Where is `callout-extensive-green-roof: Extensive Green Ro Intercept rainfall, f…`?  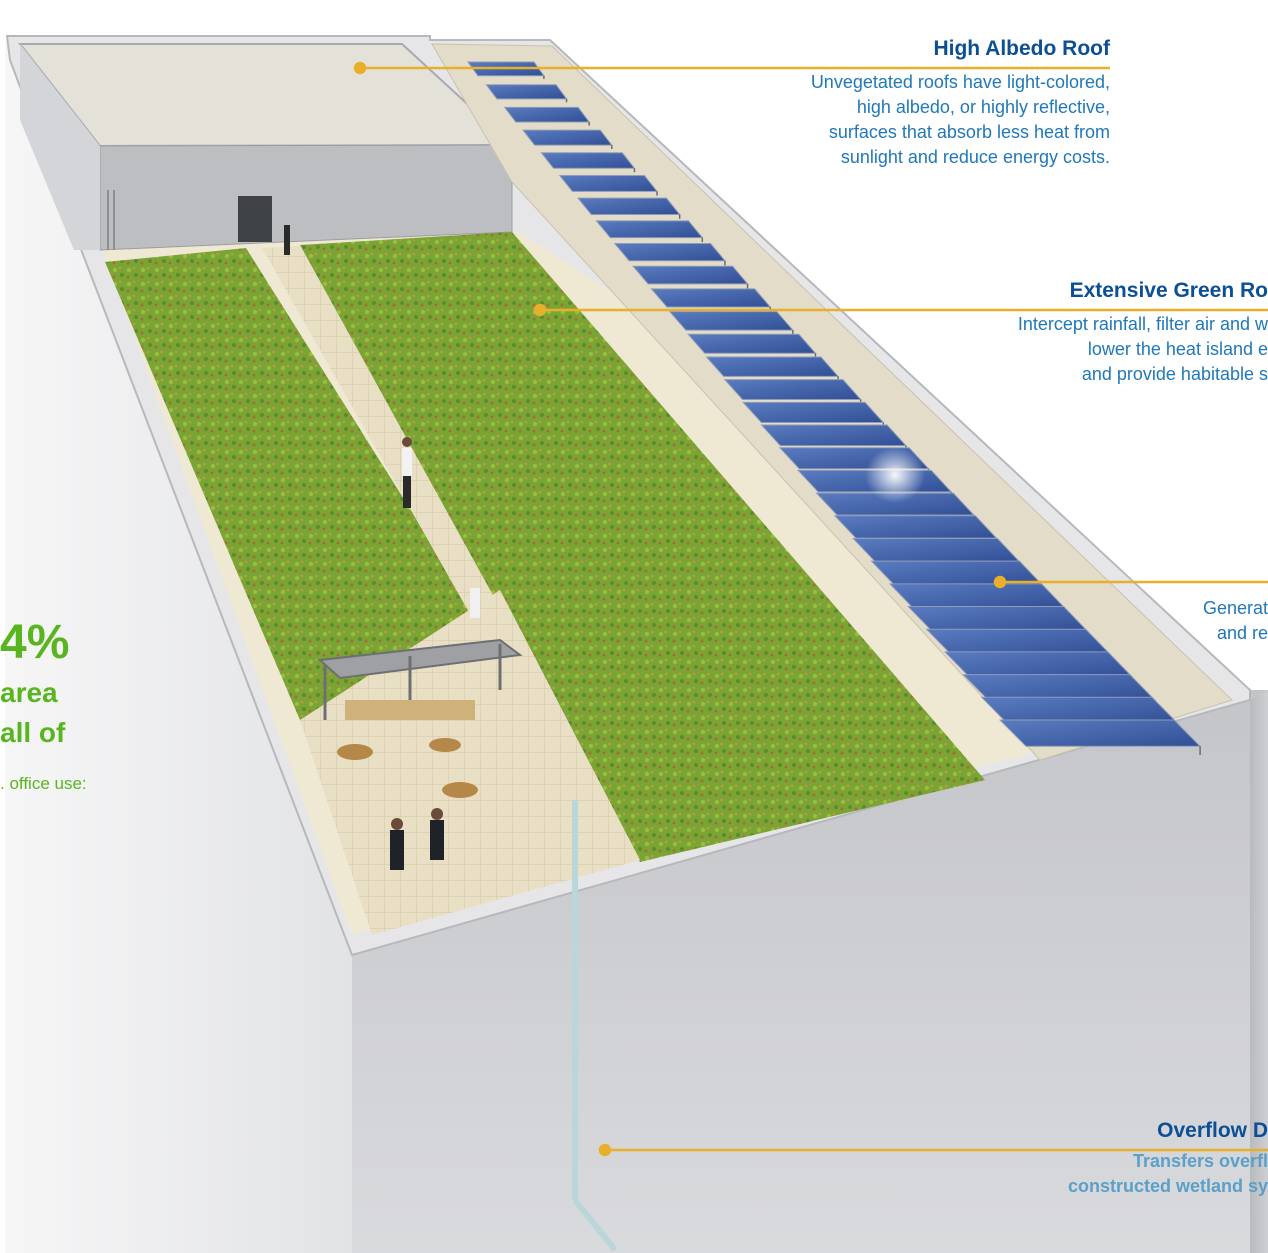
callout-extensive-green-roof: Extensive Green Ro Intercept rainfall, f… is located at coordinates (1143, 333).